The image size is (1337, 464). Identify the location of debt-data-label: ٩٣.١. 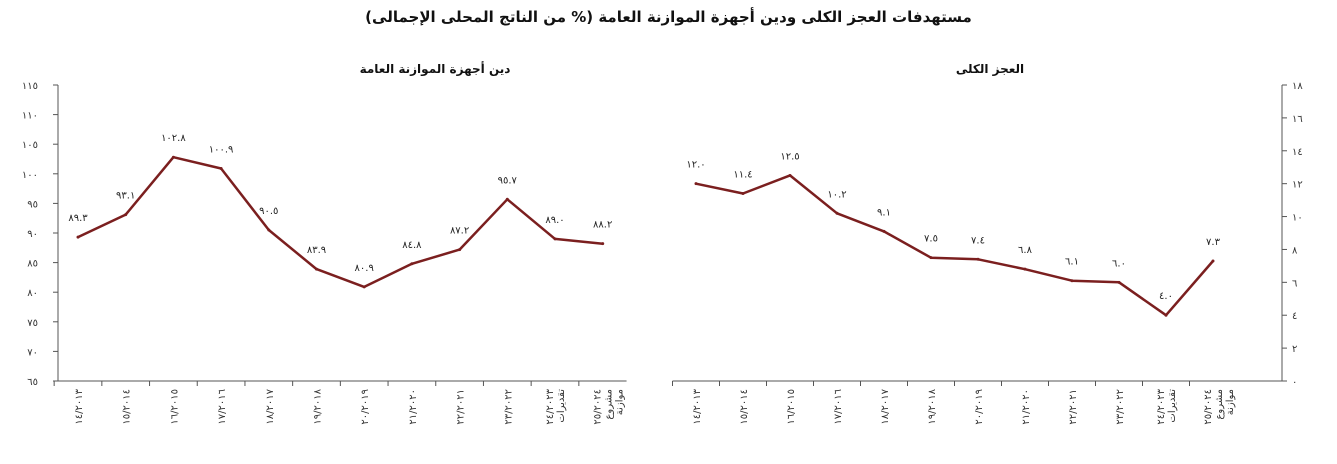
(125, 196).